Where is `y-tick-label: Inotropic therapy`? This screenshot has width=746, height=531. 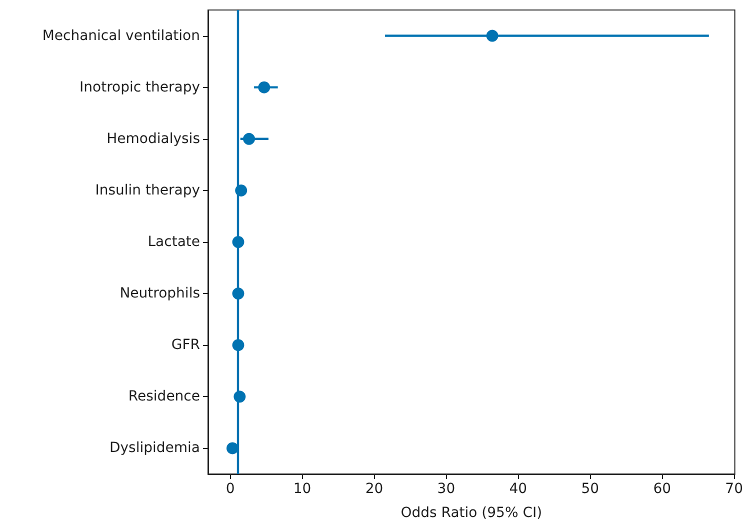
y-tick-label: Inotropic therapy is located at coordinates (140, 87).